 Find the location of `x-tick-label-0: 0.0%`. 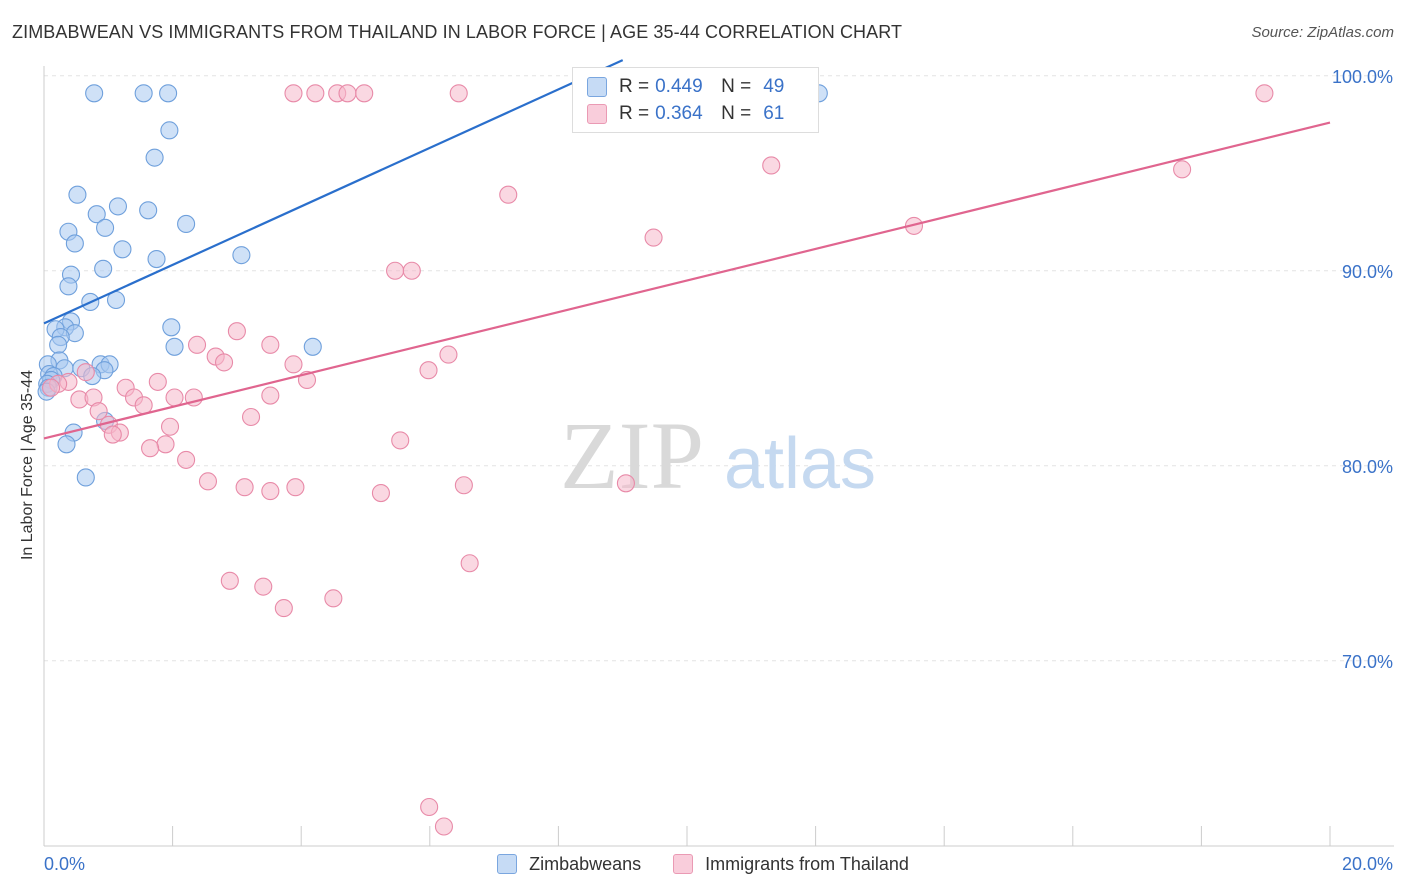

x-tick-label-0: 0.0% is located at coordinates (64, 864).